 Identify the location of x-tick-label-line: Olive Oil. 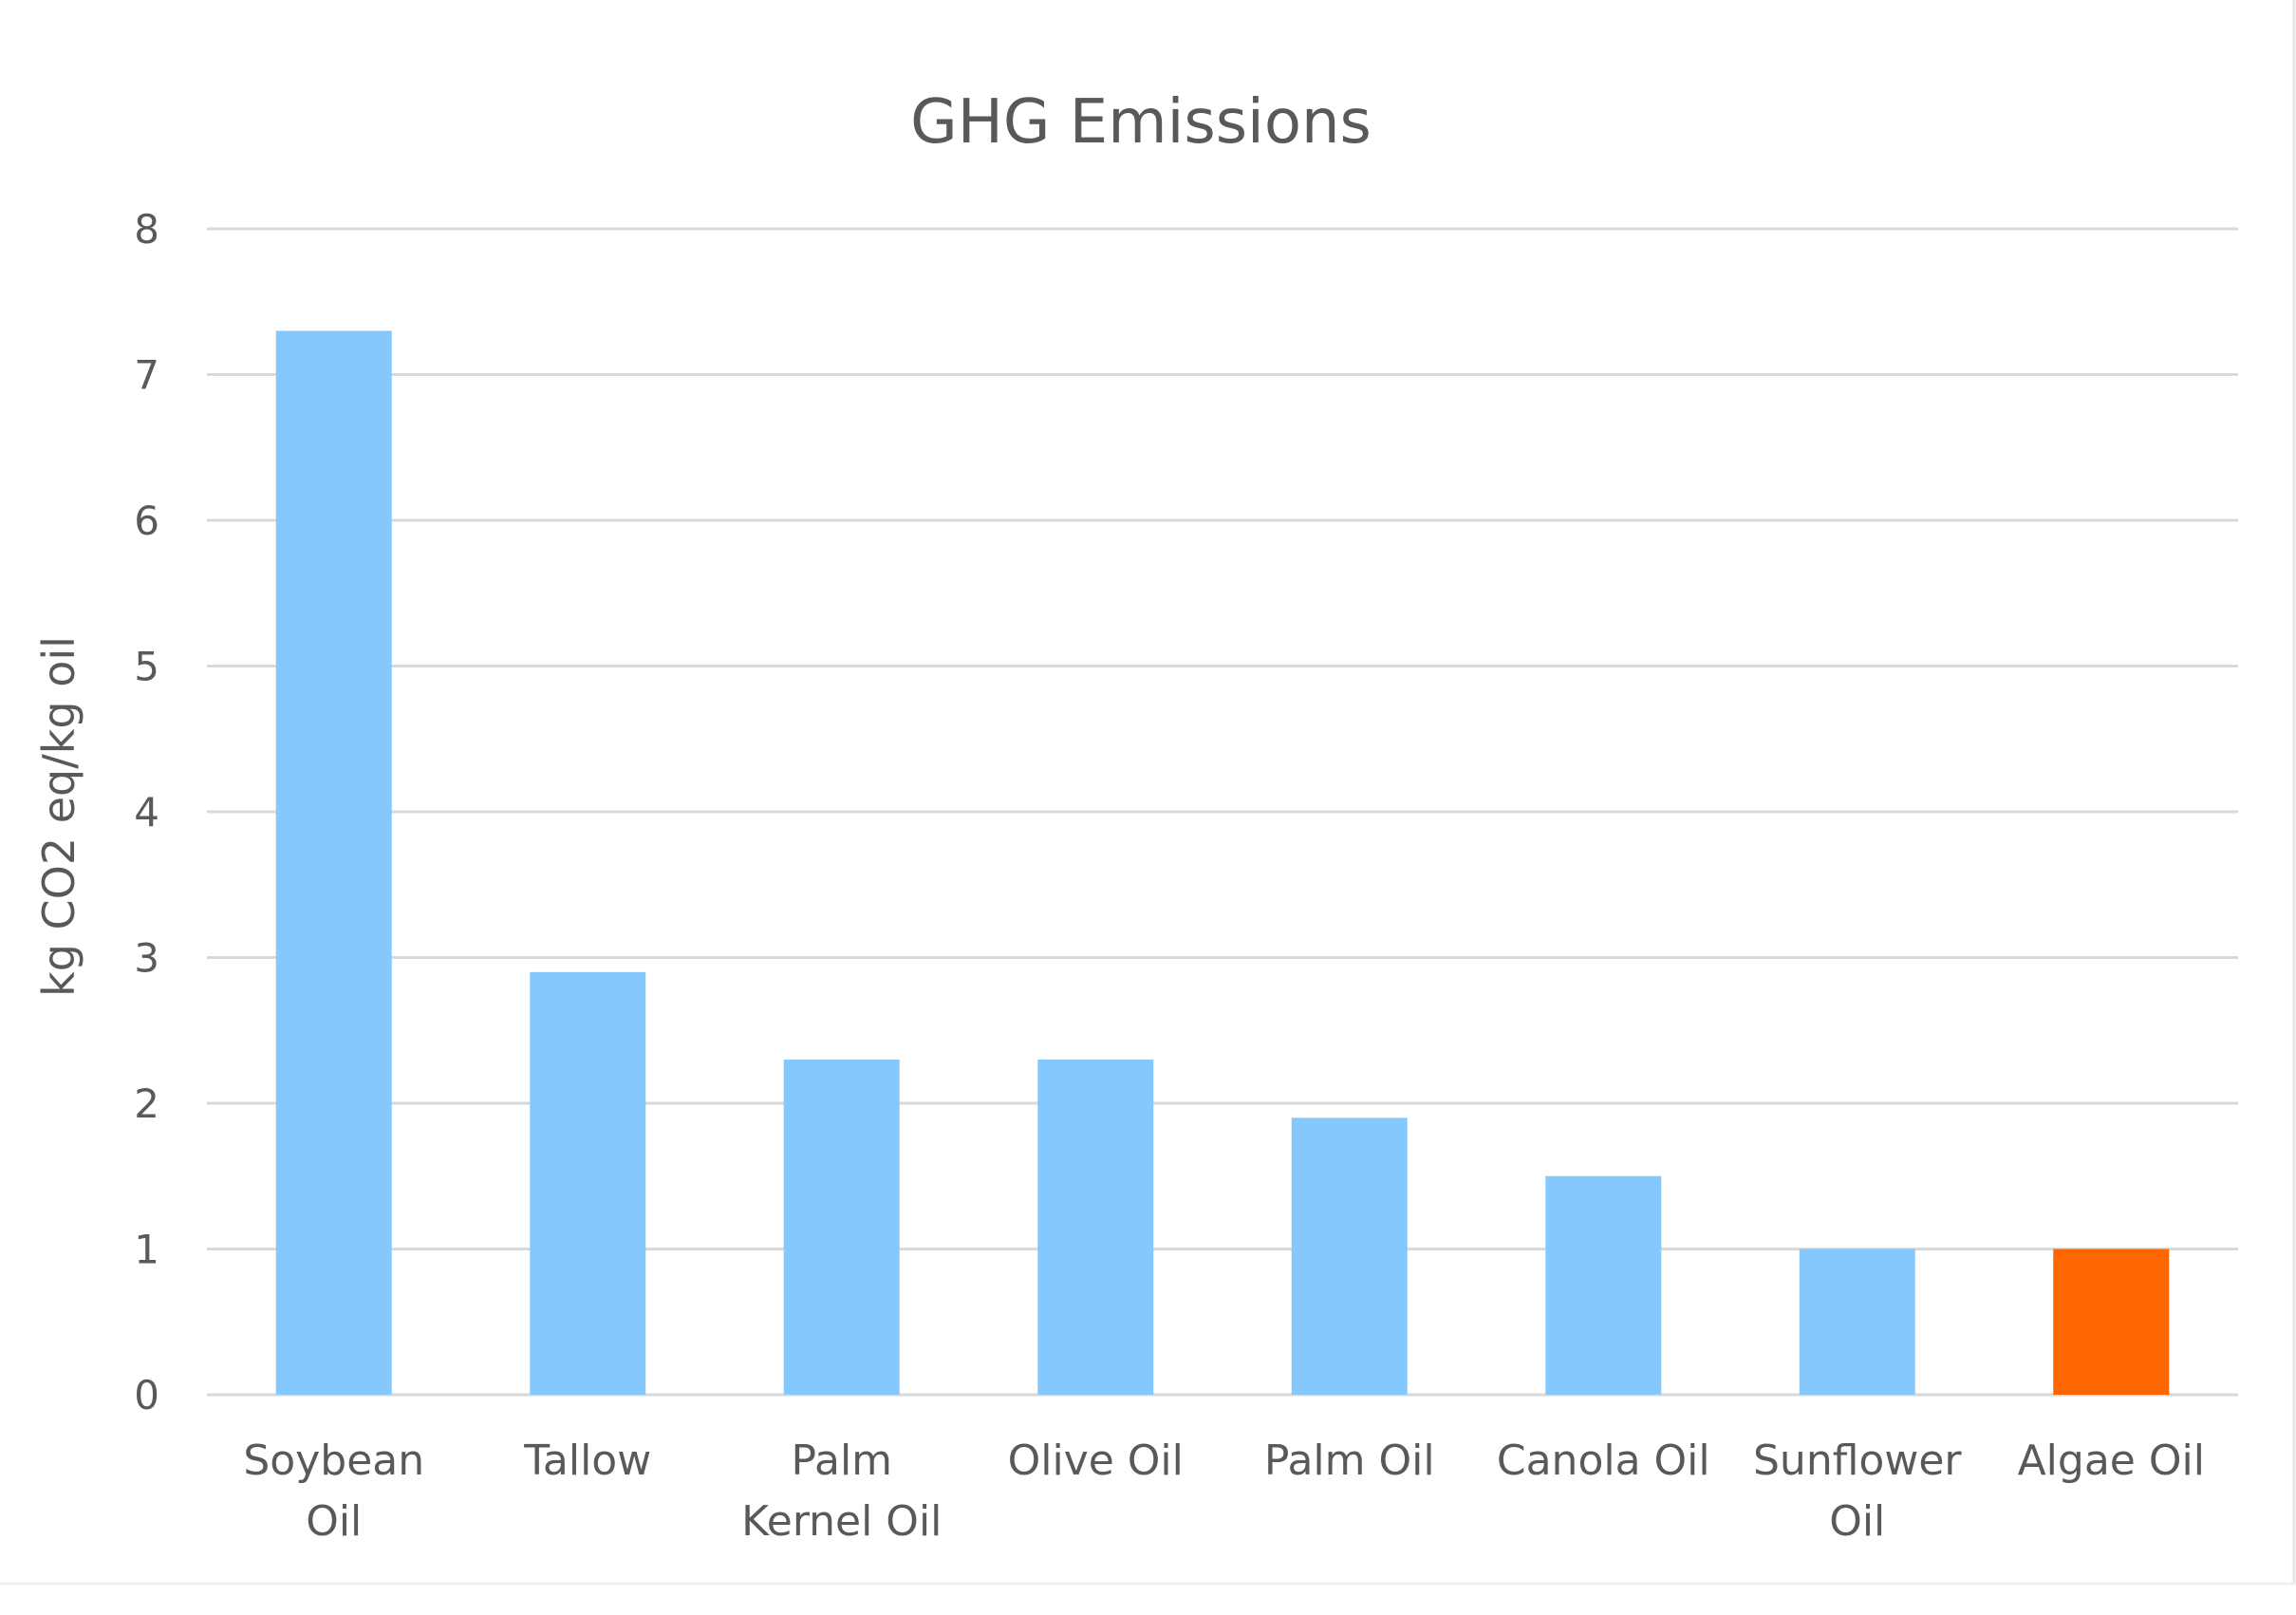
(1096, 1461).